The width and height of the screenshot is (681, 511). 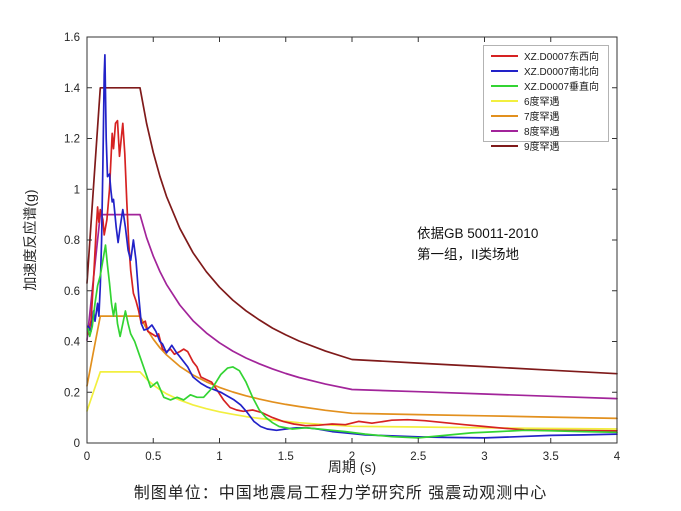 I want to click on y-tick-label: 1, so click(x=77, y=190).